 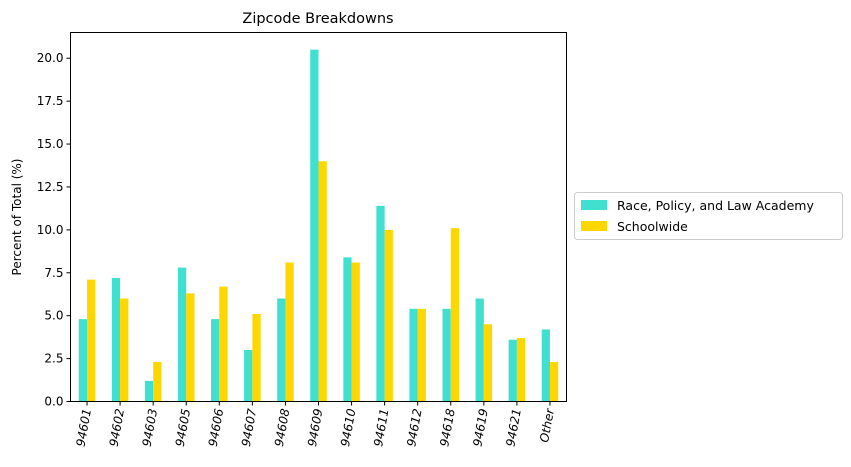 What do you see at coordinates (84, 428) in the screenshot?
I see `x-tick-label: 94601` at bounding box center [84, 428].